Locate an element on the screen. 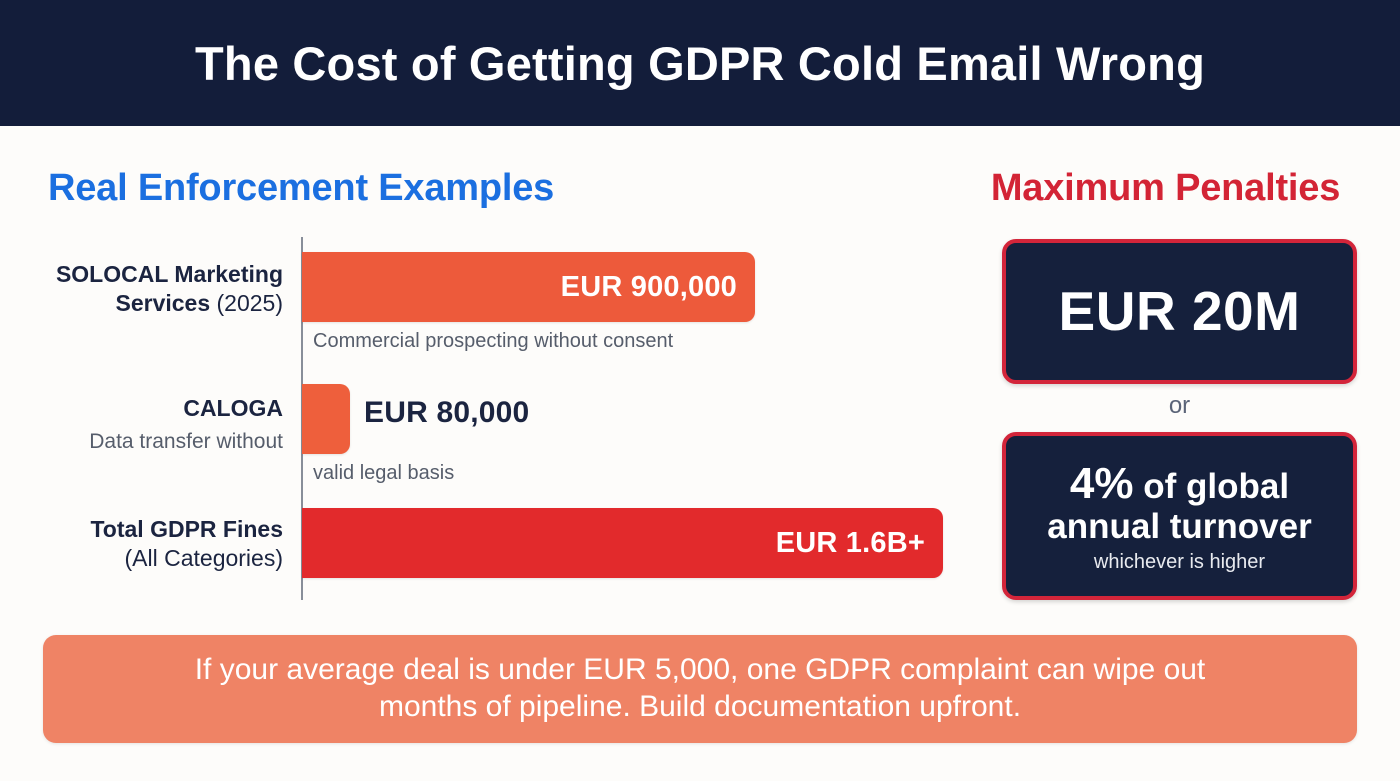 Image resolution: width=1400 pixels, height=781 pixels. bar-label-line1: CALOGA is located at coordinates (233, 408).